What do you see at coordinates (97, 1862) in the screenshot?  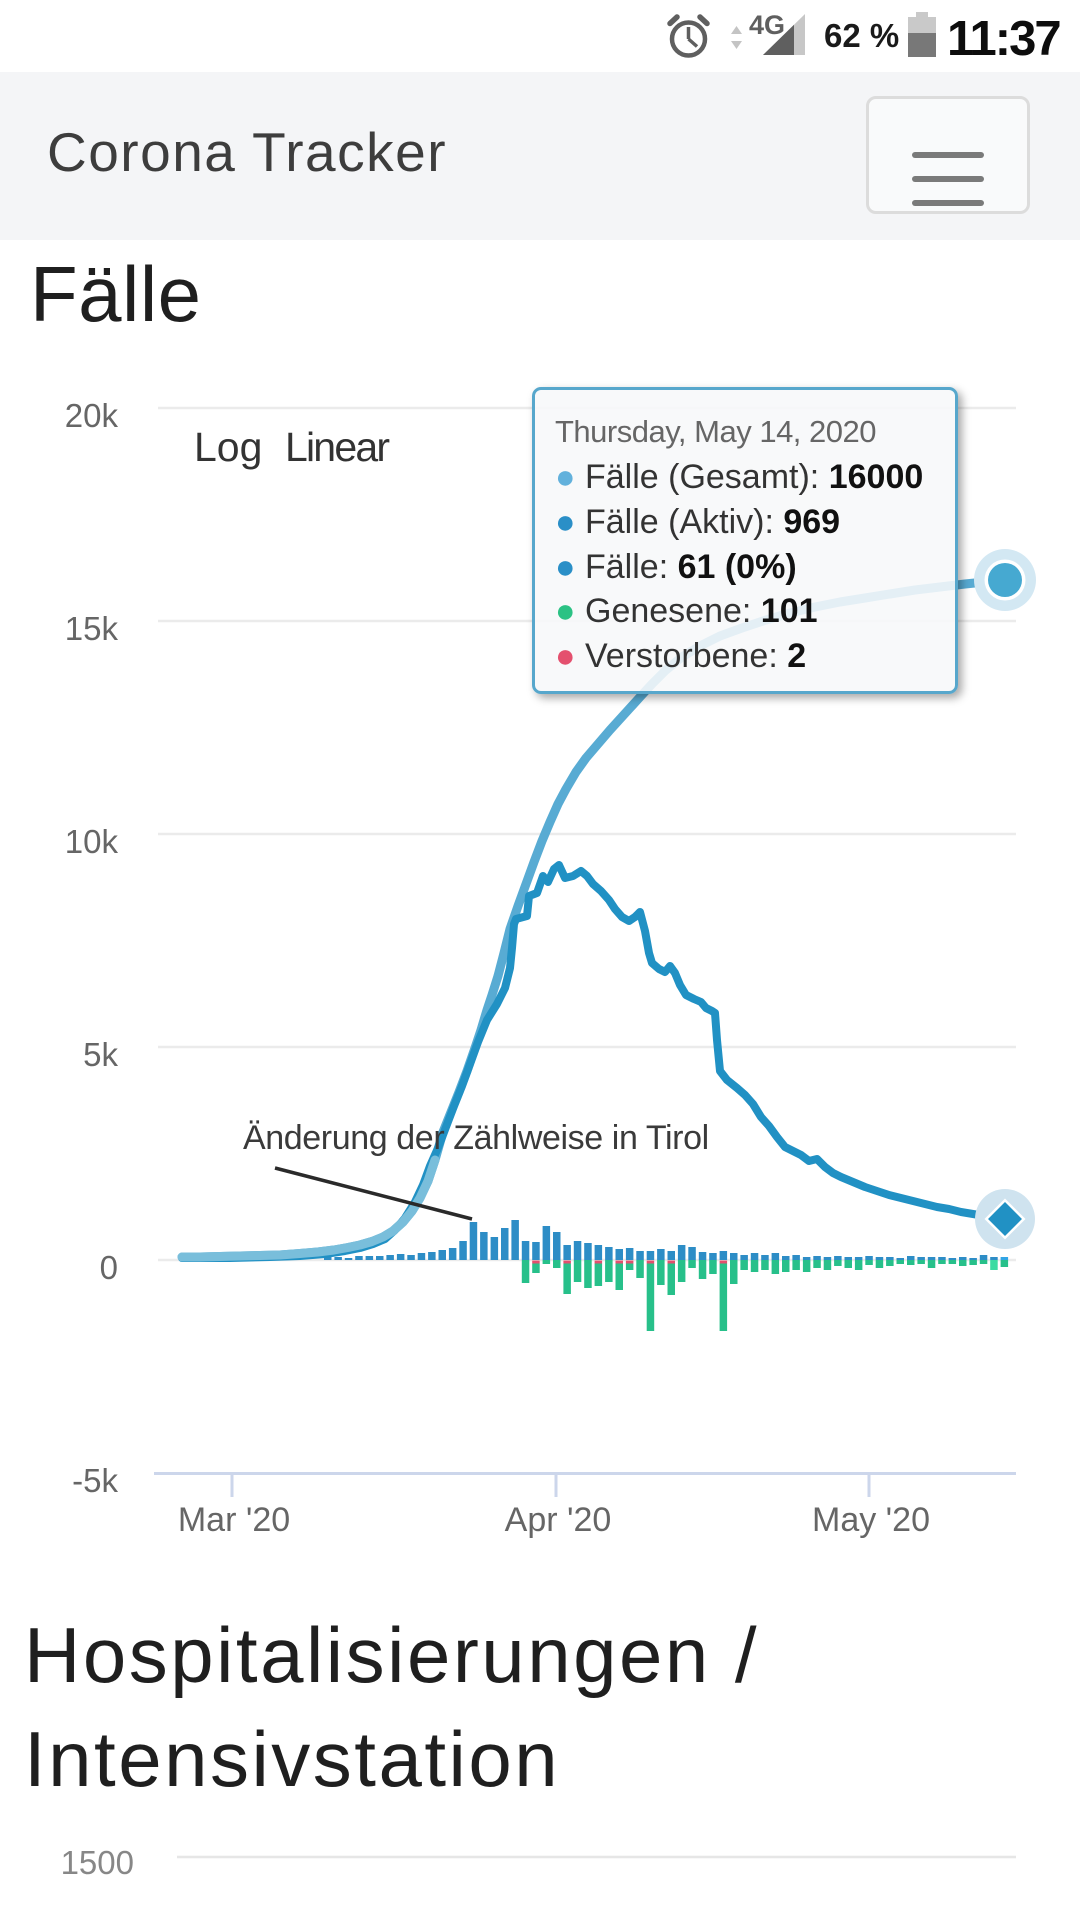 I see `svg-text: 1500` at bounding box center [97, 1862].